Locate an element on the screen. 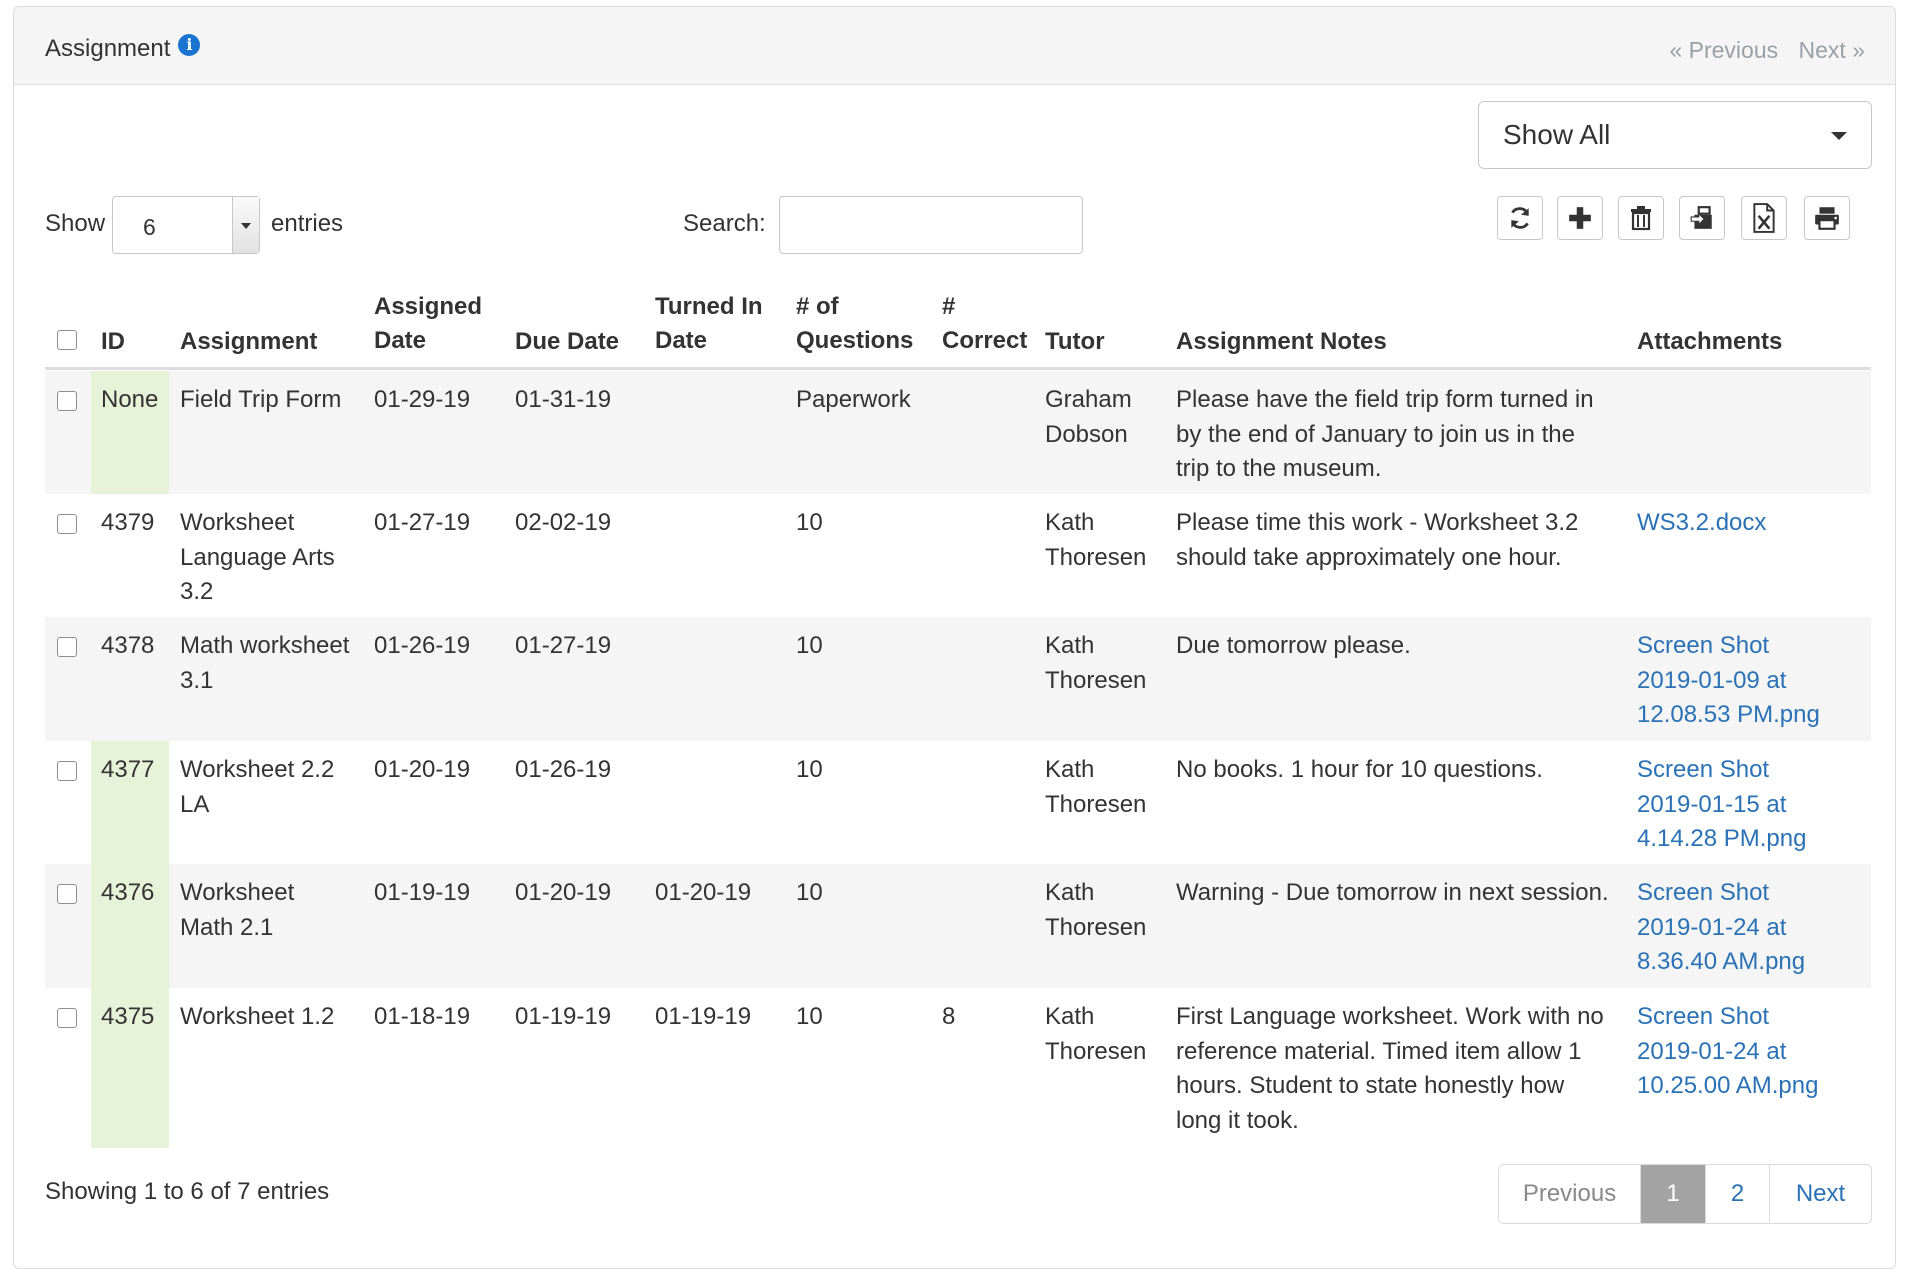 The image size is (1908, 1278). header-correct-line1: # is located at coordinates (949, 306).